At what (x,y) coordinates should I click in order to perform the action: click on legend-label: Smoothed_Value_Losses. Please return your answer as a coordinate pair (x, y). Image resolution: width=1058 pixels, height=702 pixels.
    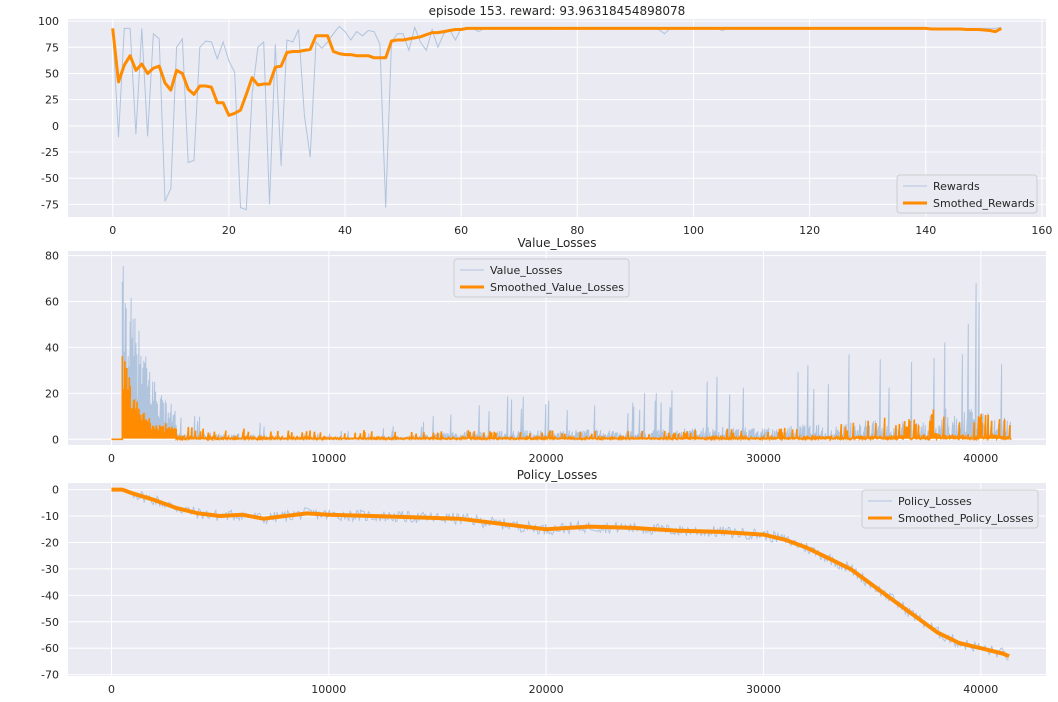
    Looking at the image, I should click on (557, 287).